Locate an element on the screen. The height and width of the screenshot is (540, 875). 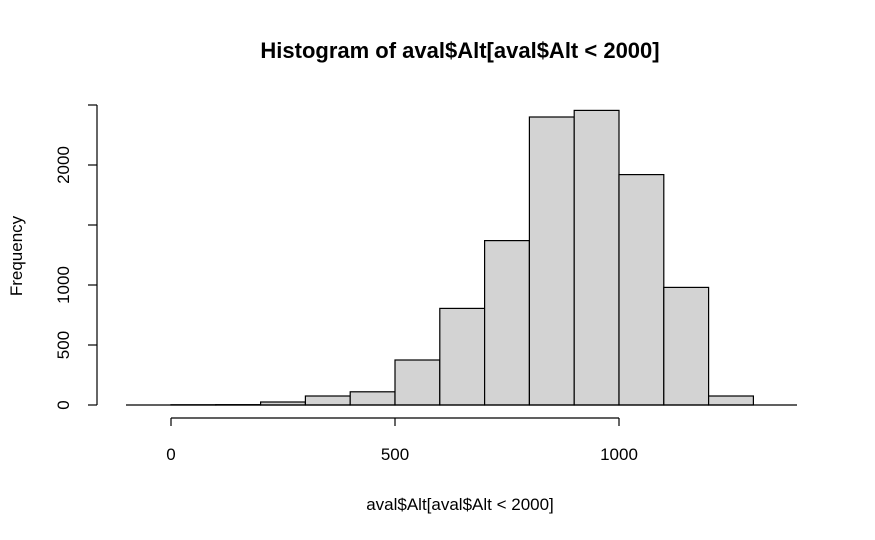
y-tick-label: 500 is located at coordinates (63, 345).